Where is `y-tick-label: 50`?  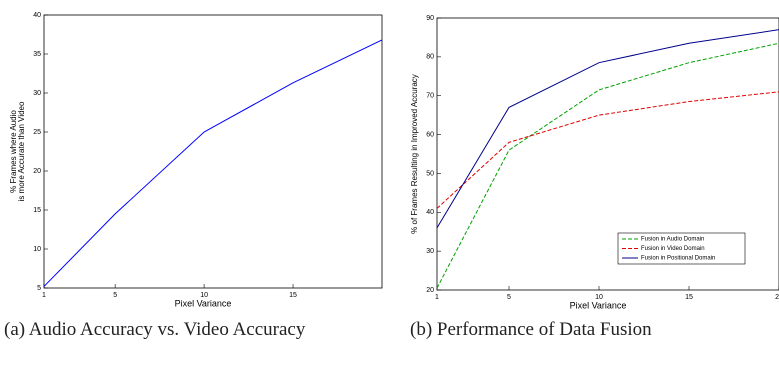
y-tick-label: 50 is located at coordinates (430, 173).